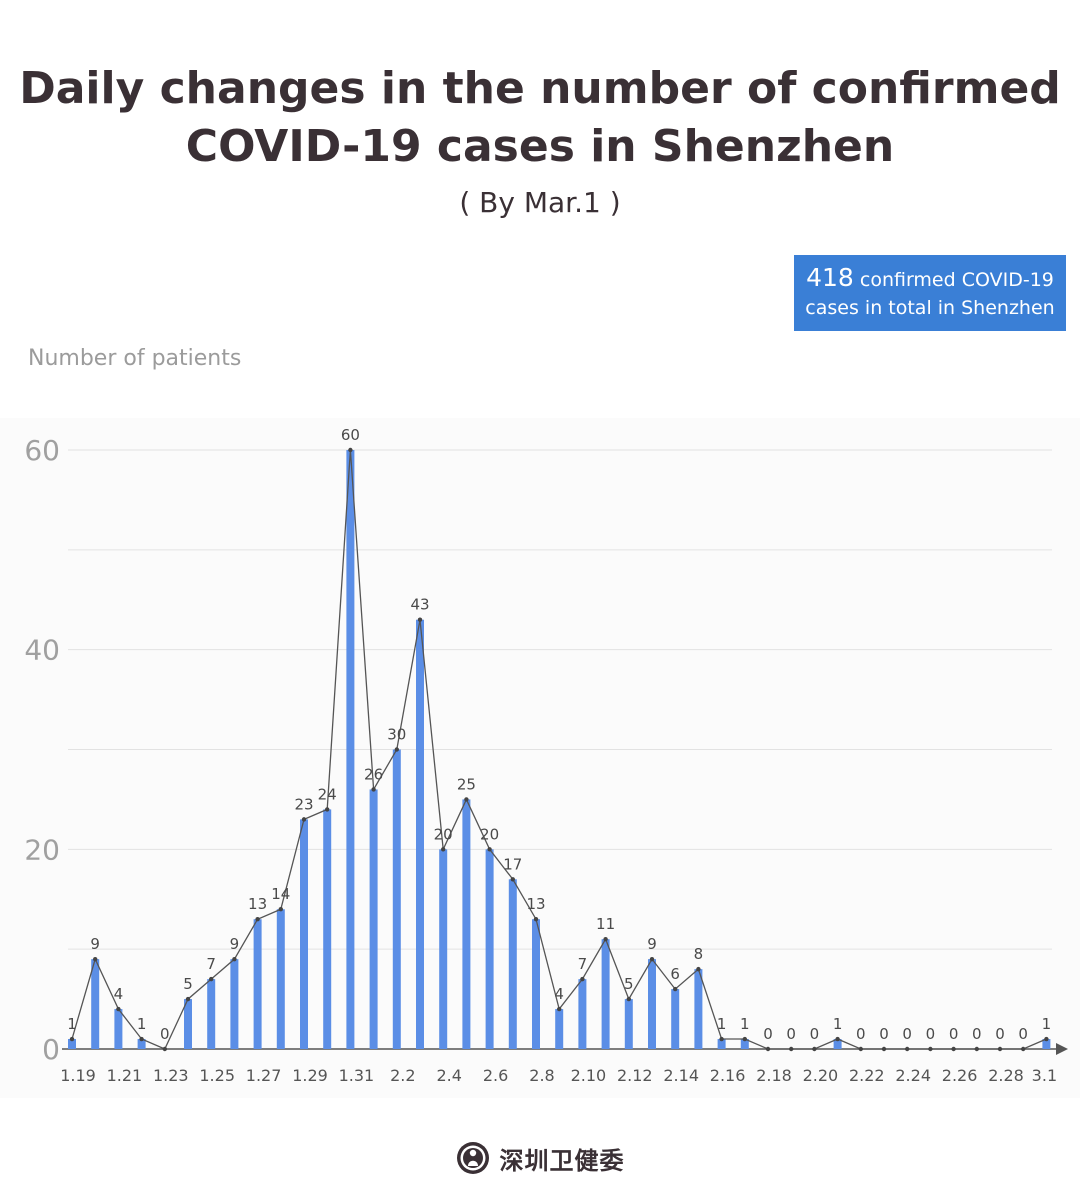 This screenshot has height=1200, width=1080. Describe the element at coordinates (466, 784) in the screenshot. I see `data-label: 25` at that location.